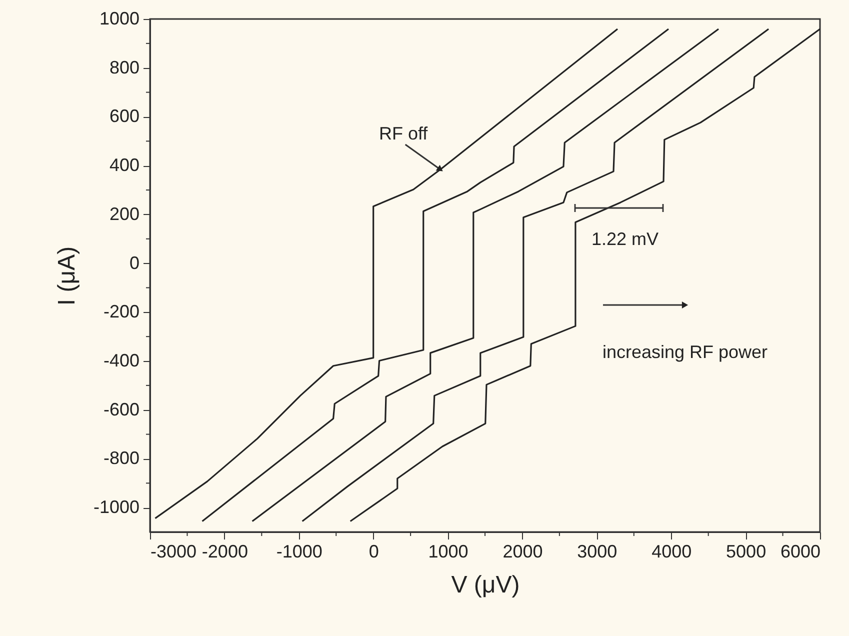 The width and height of the screenshot is (849, 636). Describe the element at coordinates (124, 165) in the screenshot. I see `y-tick-label: 400` at that location.